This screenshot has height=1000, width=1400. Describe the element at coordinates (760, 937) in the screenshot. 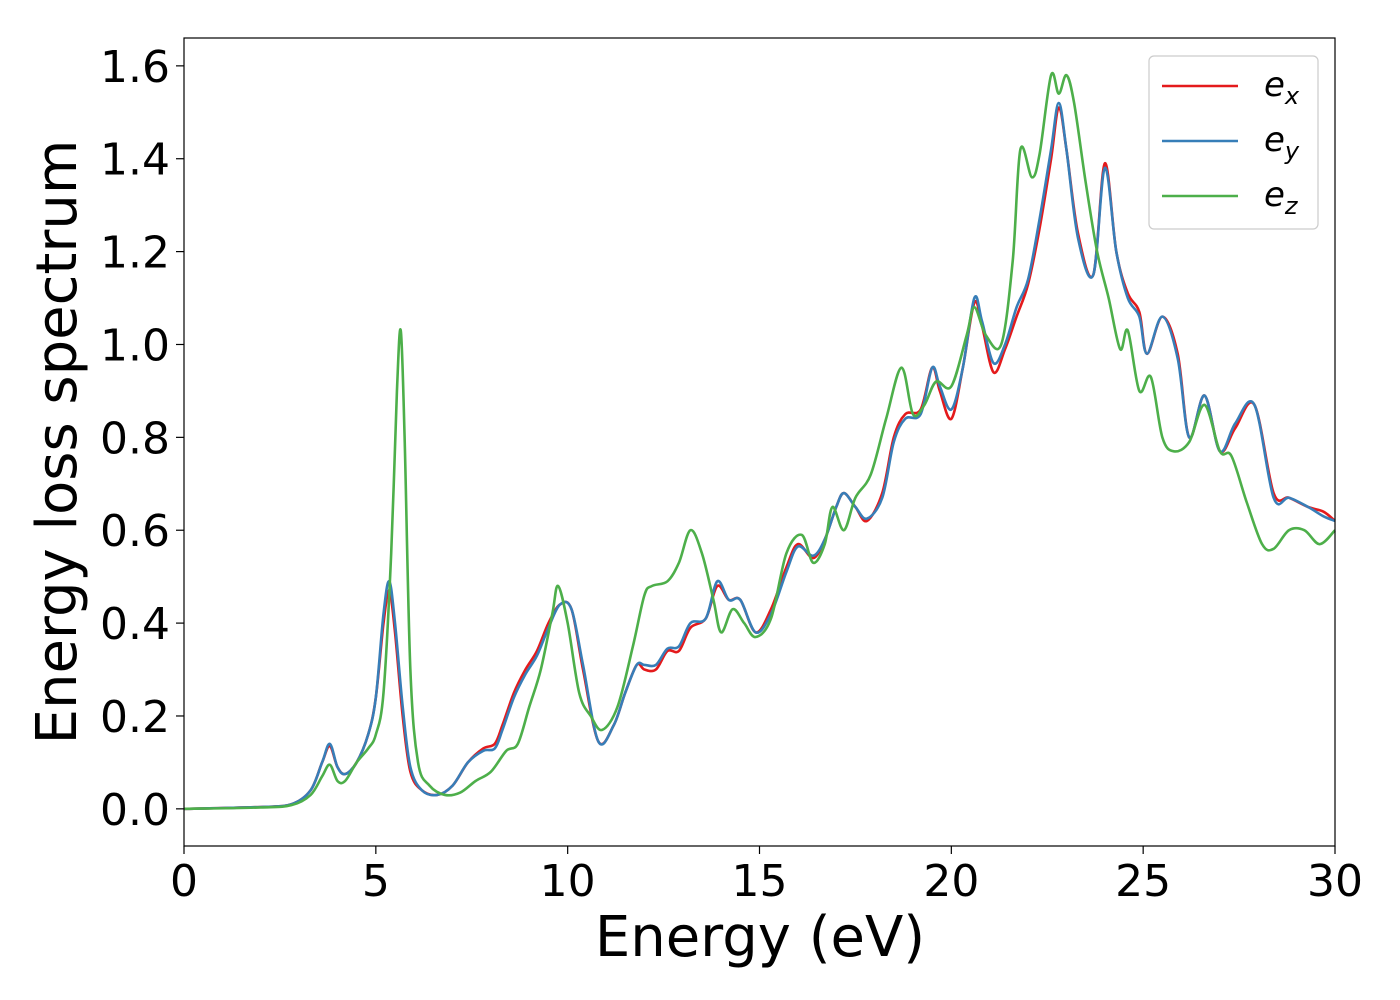

I see `x-axis-title: Energy (eV)` at that location.